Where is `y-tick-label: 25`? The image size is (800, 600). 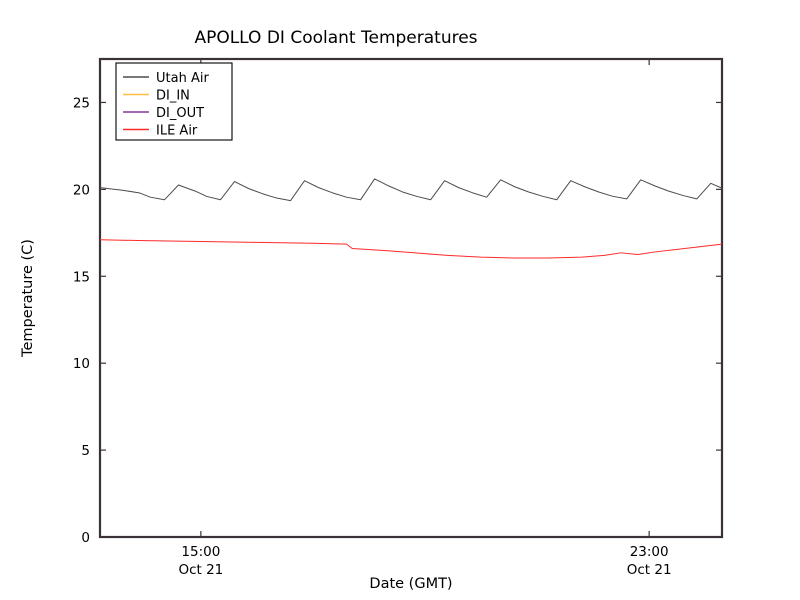 y-tick-label: 25 is located at coordinates (81, 103).